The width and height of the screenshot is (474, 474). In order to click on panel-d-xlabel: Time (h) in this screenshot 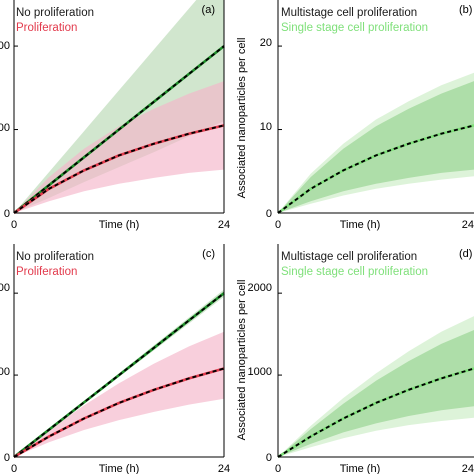, I will do `click(360, 468)`.